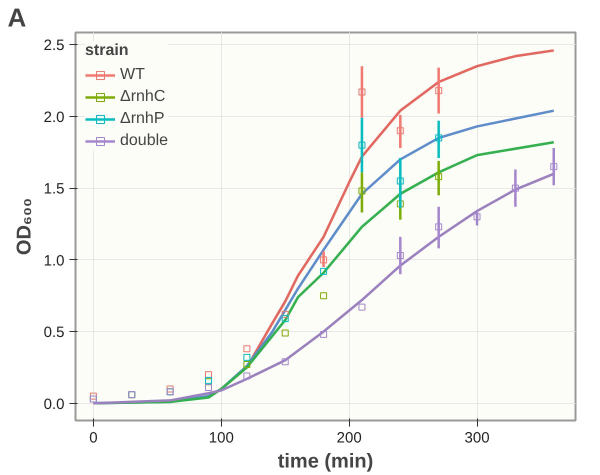 This screenshot has height=475, width=600. What do you see at coordinates (349, 438) in the screenshot?
I see `x-tick-label: 200` at bounding box center [349, 438].